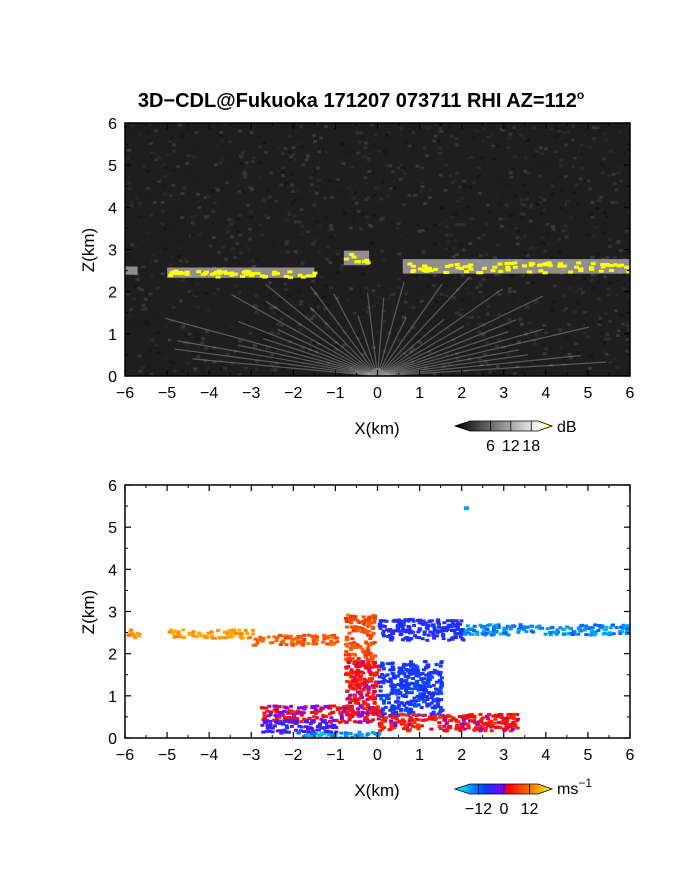 The width and height of the screenshot is (680, 880). What do you see at coordinates (112, 124) in the screenshot?
I see `backscatter-y-tick-label: 6` at bounding box center [112, 124].